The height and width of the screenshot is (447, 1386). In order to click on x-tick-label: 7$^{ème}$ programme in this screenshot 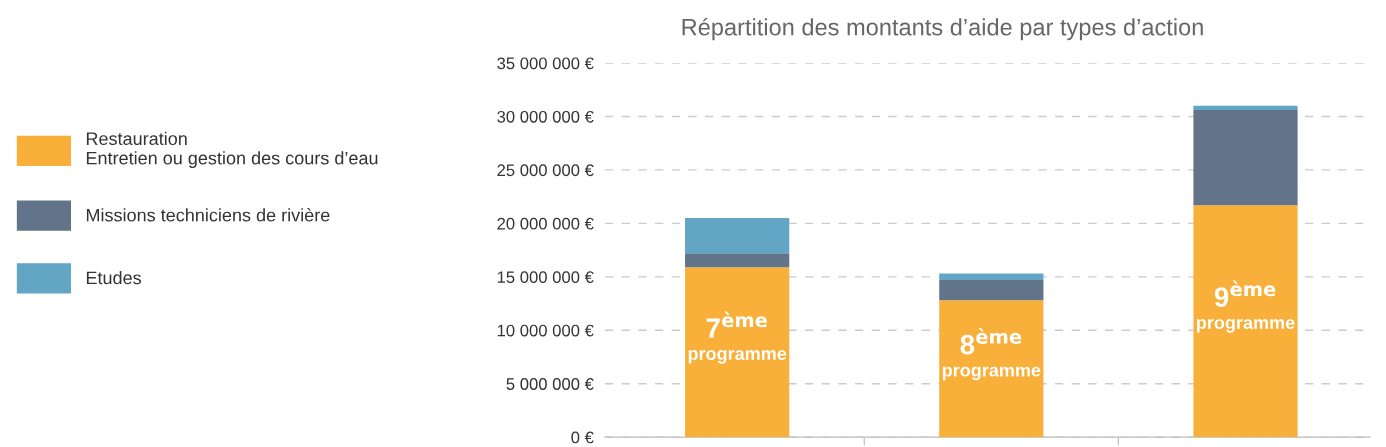, I will do `click(737, 337)`.